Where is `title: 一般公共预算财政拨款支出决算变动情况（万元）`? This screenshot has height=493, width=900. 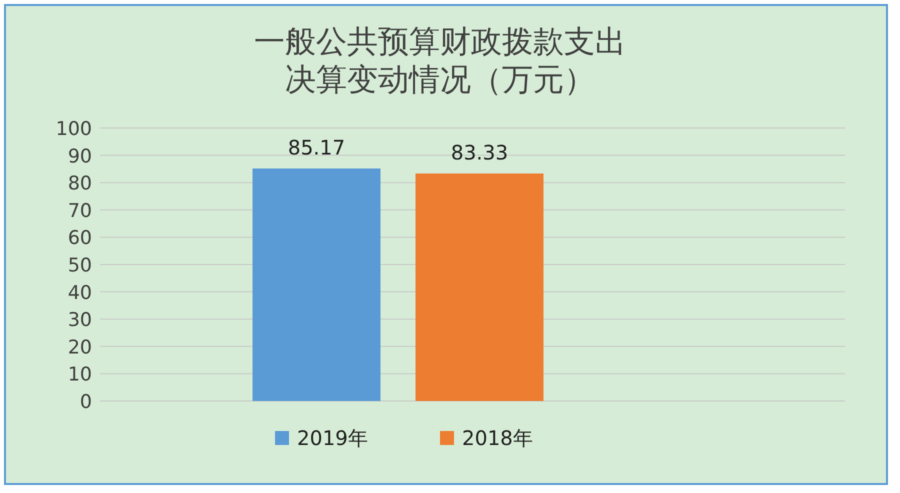 title: 一般公共预算财政拨款支出决算变动情况（万元） is located at coordinates (440, 61).